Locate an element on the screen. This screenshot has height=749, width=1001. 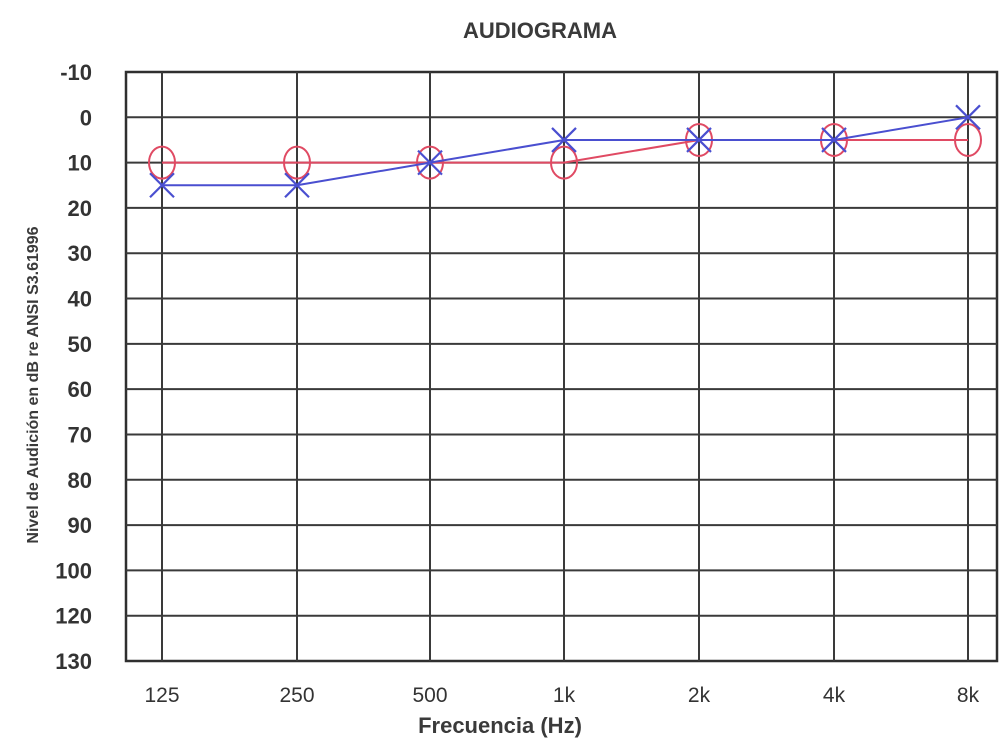
chart-title: AUDIOGRAMA is located at coordinates (540, 30).